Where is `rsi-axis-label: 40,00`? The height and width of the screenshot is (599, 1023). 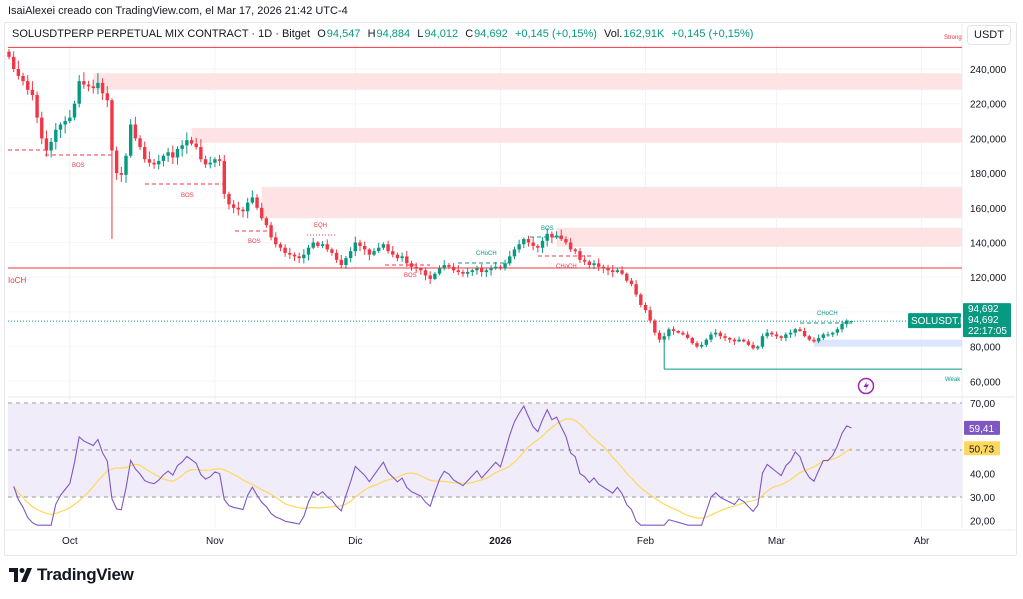
rsi-axis-label: 40,00 is located at coordinates (982, 475).